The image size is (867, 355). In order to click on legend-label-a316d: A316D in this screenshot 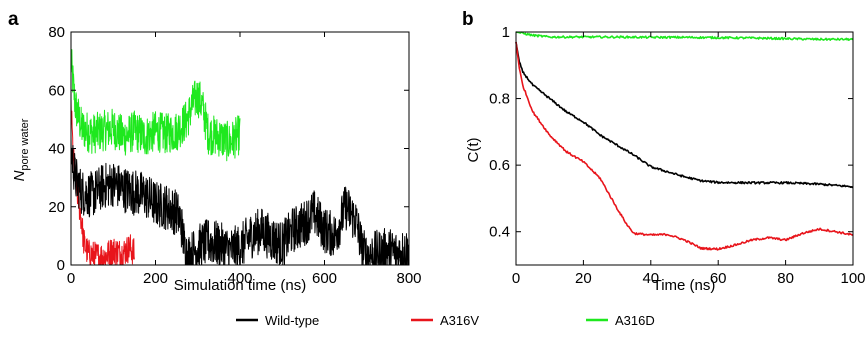, I will do `click(635, 320)`.